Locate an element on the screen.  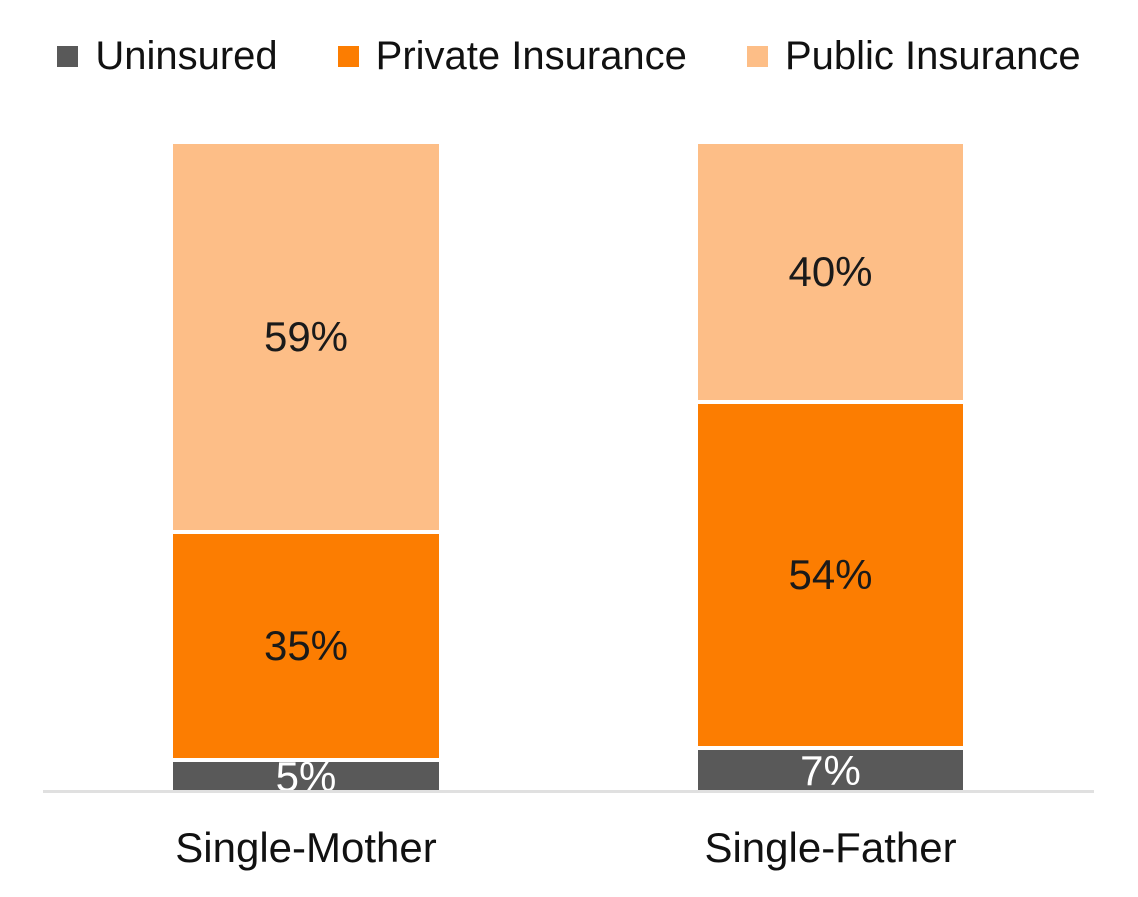
bar-segment-private-insurance: 35% is located at coordinates (306, 644).